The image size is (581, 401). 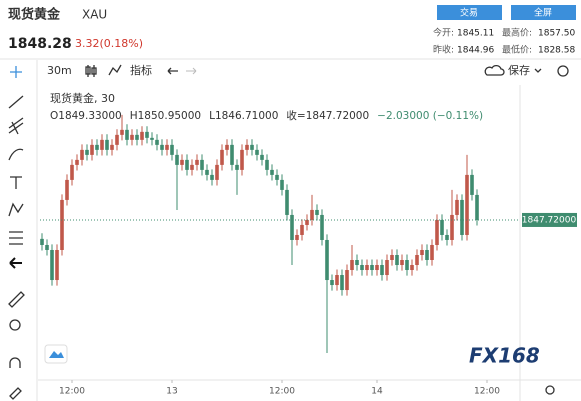 I want to click on stat-label: 最高价:, so click(x=517, y=33).